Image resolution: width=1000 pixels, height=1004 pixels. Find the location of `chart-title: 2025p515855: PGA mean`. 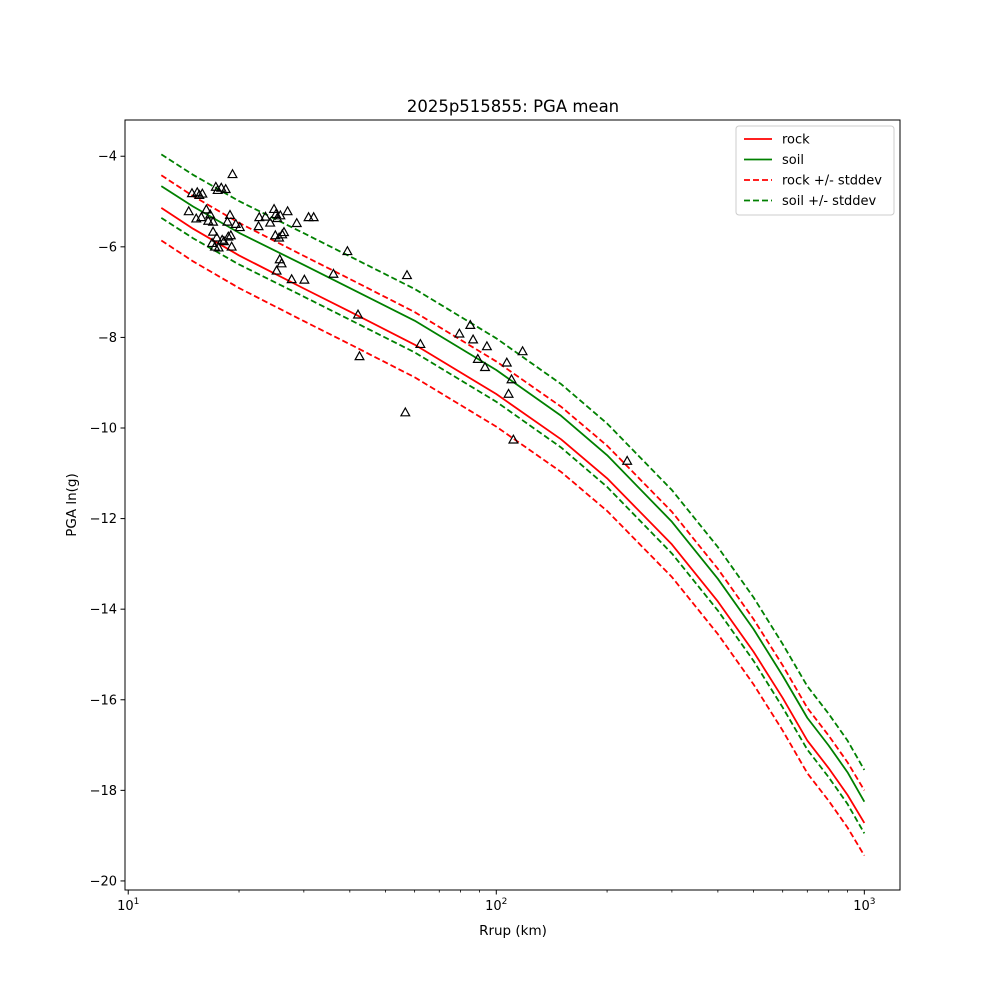

chart-title: 2025p515855: PGA mean is located at coordinates (513, 106).